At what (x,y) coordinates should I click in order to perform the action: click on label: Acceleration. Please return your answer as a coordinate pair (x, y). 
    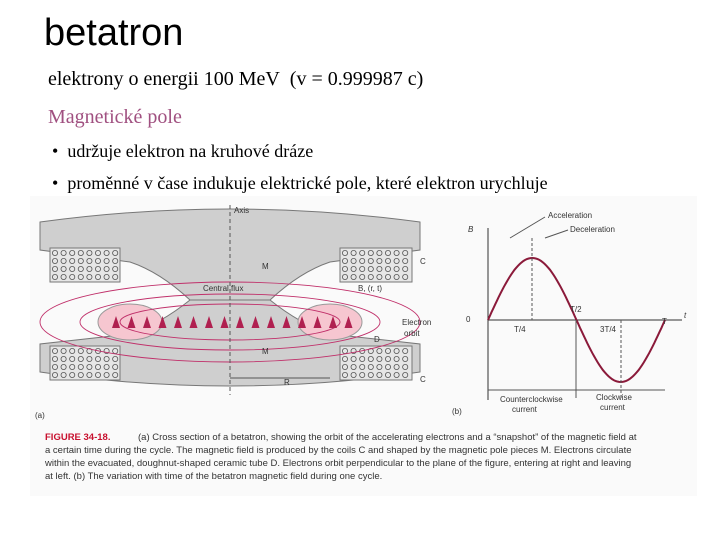
    Looking at the image, I should click on (570, 215).